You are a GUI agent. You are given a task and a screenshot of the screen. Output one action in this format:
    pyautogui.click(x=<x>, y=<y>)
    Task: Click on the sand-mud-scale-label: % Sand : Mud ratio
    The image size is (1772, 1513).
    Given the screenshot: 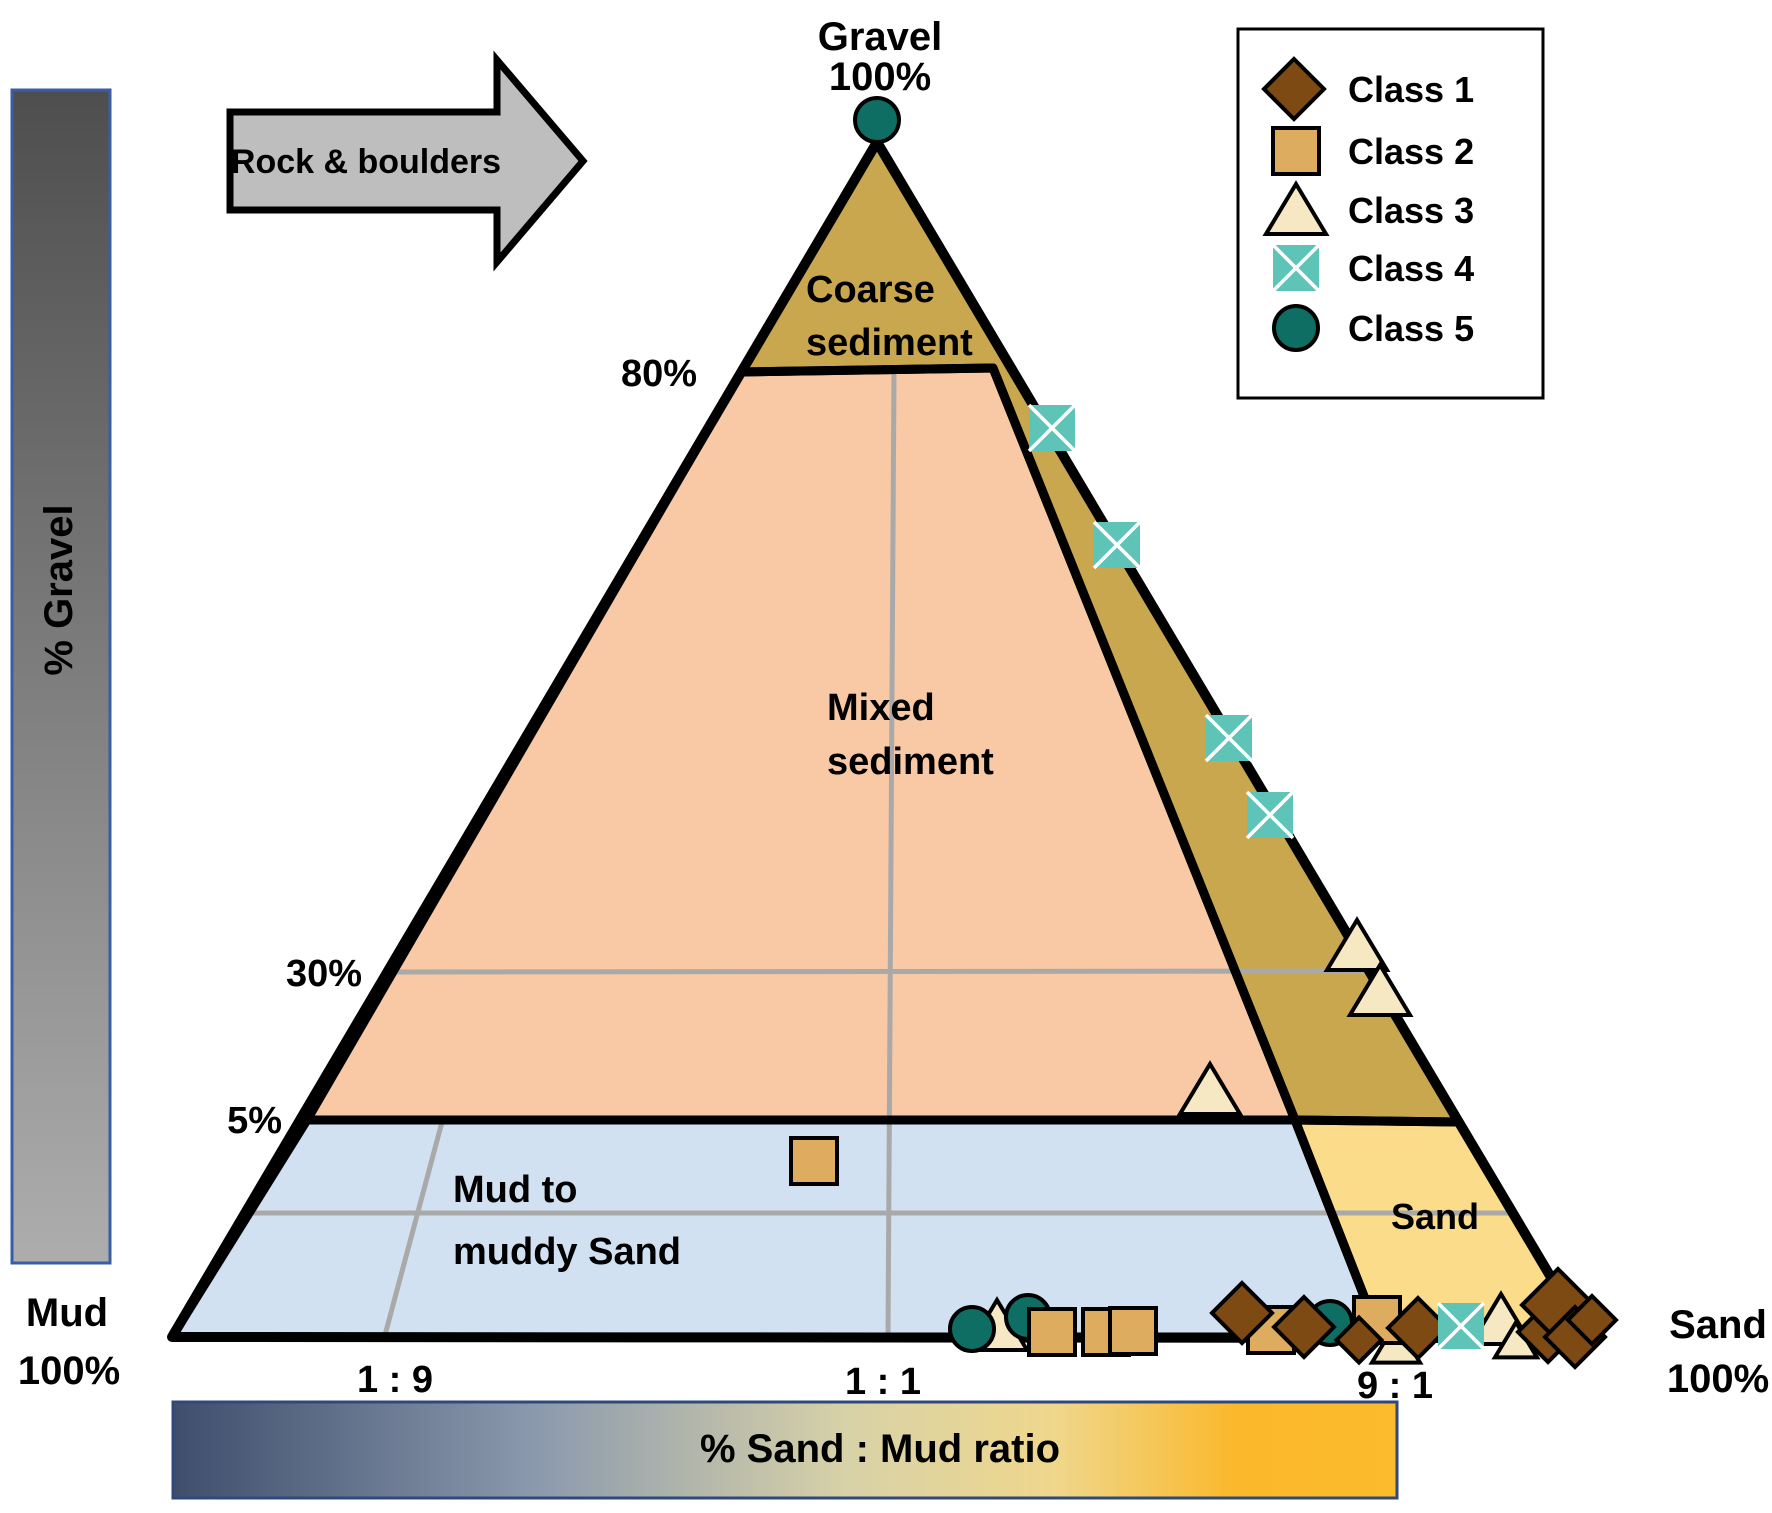 What is the action you would take?
    pyautogui.click(x=880, y=1449)
    